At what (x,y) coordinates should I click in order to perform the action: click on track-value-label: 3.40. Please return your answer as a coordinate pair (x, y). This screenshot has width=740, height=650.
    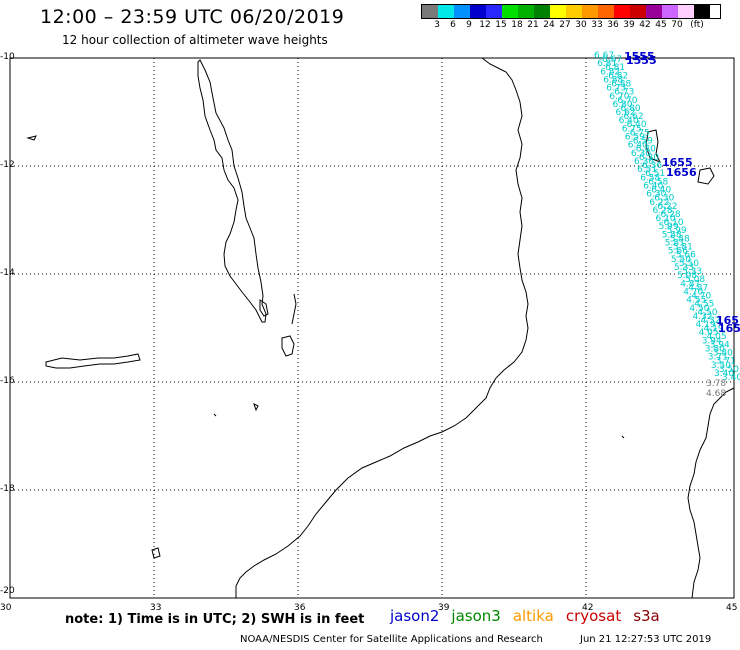
    Looking at the image, I should click on (731, 378).